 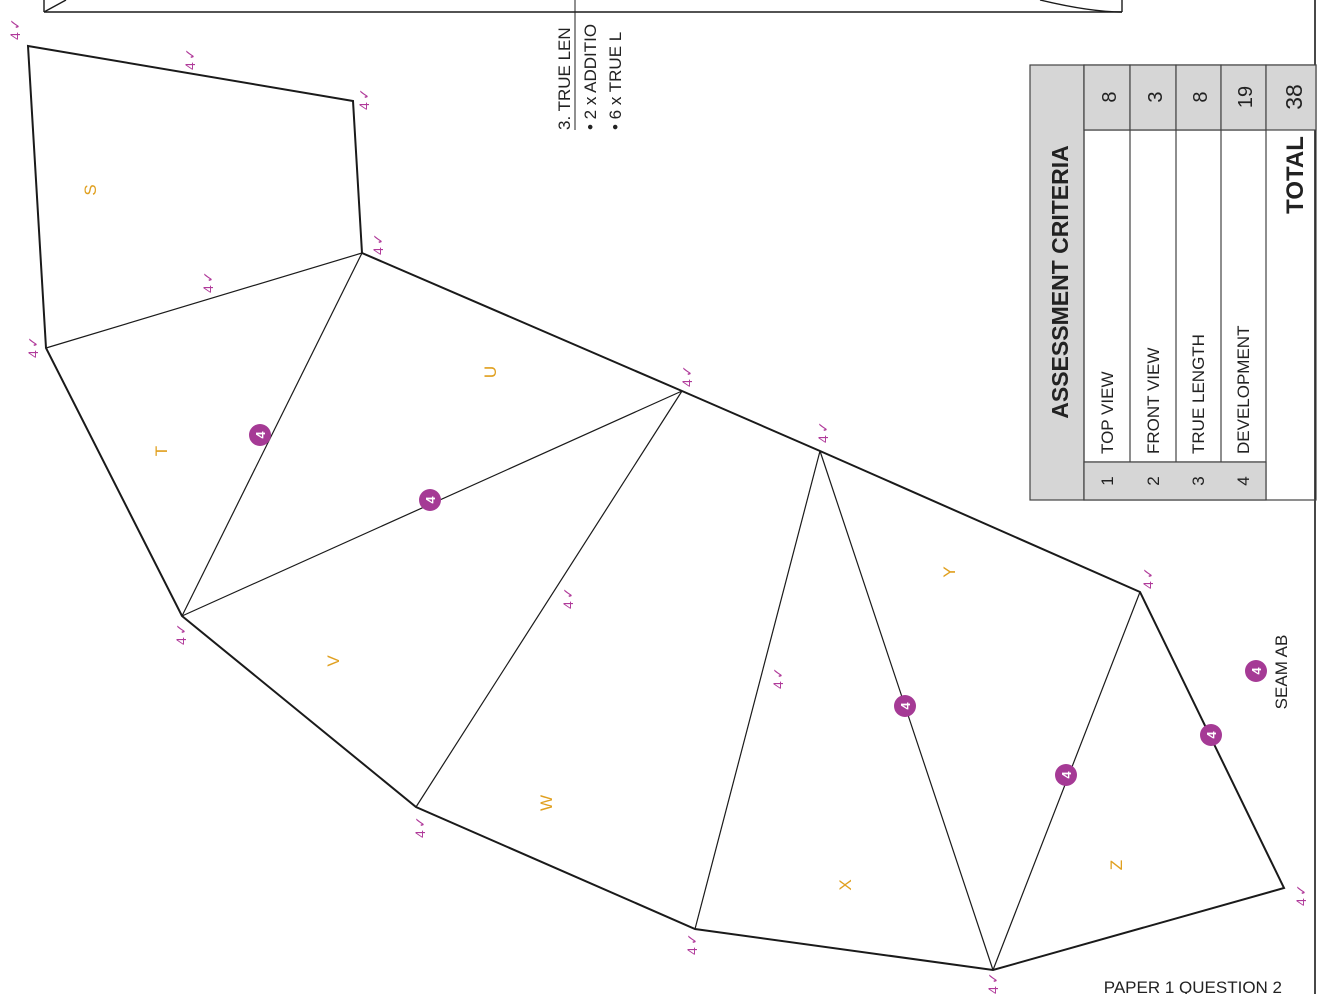 What do you see at coordinates (333, 661) in the screenshot?
I see `face-label-v: V` at bounding box center [333, 661].